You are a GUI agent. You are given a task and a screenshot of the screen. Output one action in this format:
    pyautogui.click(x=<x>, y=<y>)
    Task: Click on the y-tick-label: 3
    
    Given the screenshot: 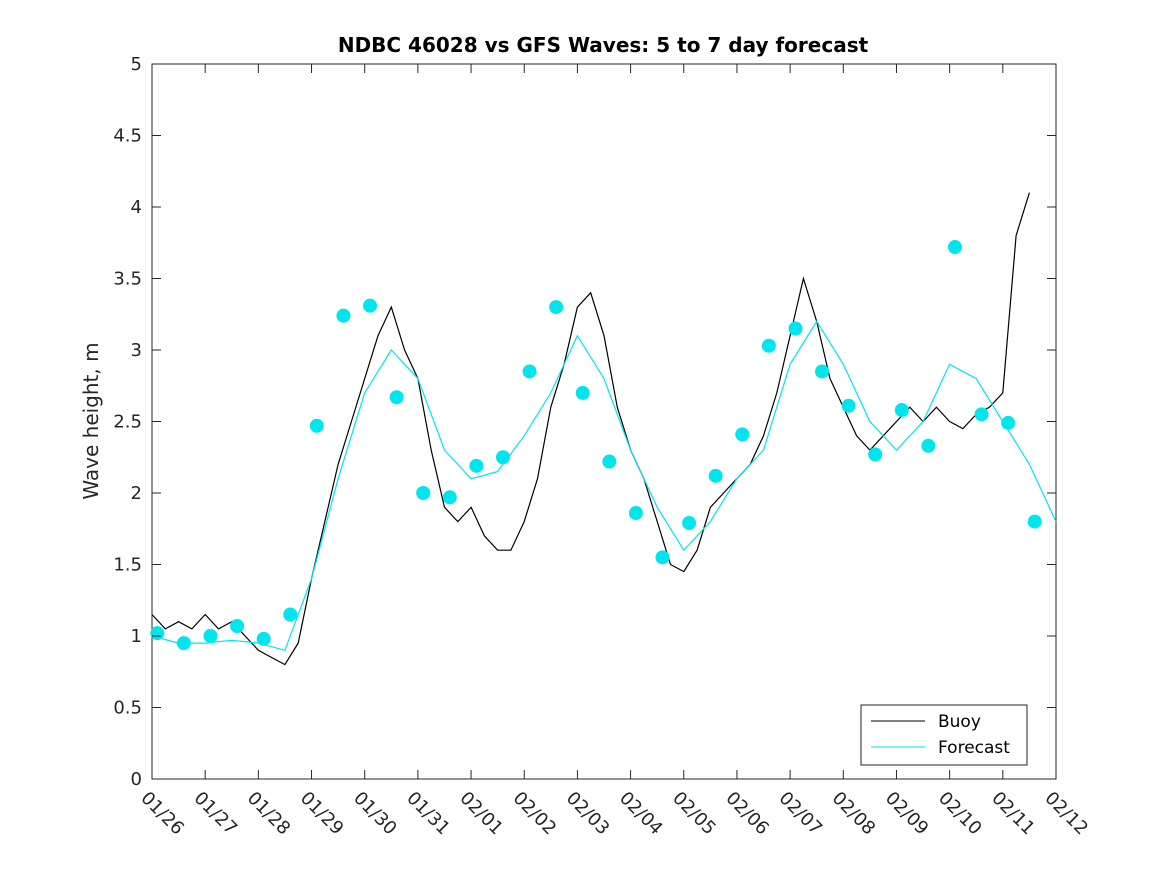 What is the action you would take?
    pyautogui.click(x=136, y=350)
    